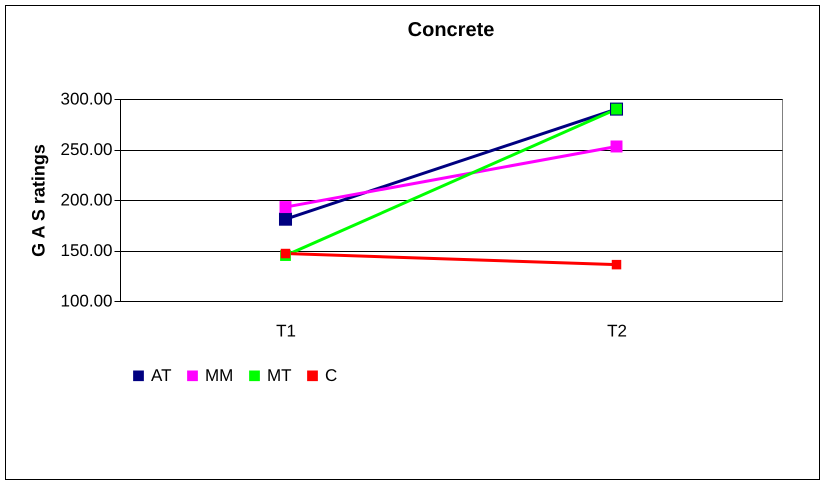  I want to click on x-tick-label: T2, so click(617, 331).